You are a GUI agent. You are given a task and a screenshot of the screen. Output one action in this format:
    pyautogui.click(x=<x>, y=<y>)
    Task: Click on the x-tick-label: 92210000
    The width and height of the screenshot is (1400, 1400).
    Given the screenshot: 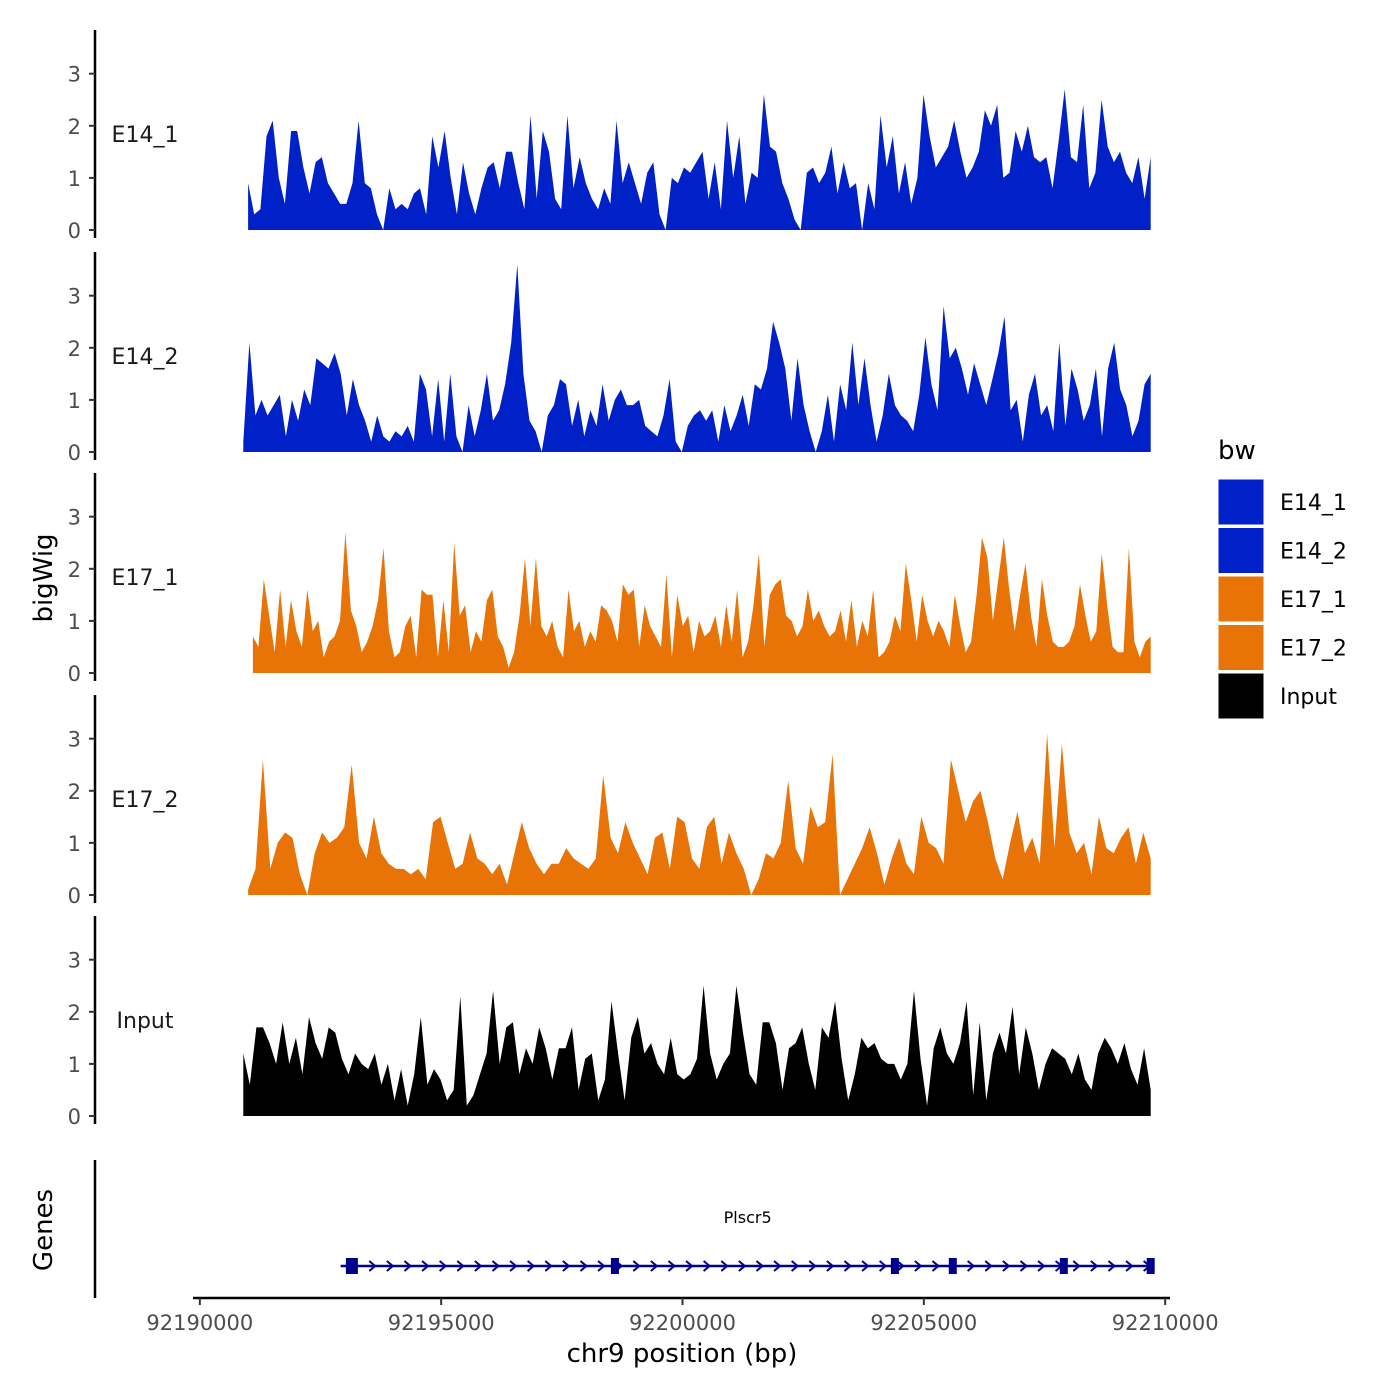 What is the action you would take?
    pyautogui.click(x=1165, y=1323)
    